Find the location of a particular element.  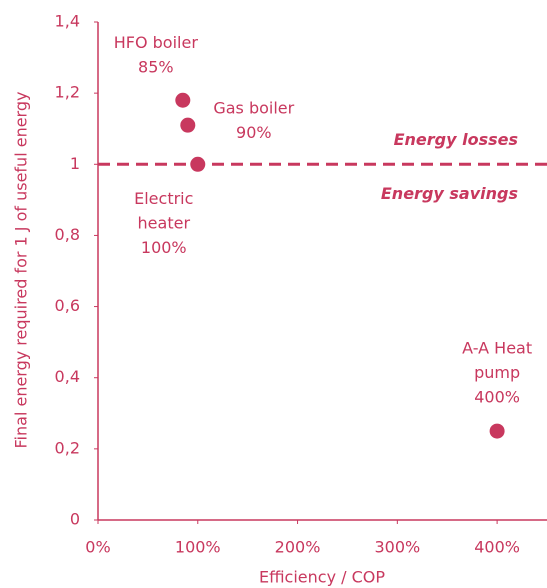

point-label: Gas boiler is located at coordinates (253, 108).